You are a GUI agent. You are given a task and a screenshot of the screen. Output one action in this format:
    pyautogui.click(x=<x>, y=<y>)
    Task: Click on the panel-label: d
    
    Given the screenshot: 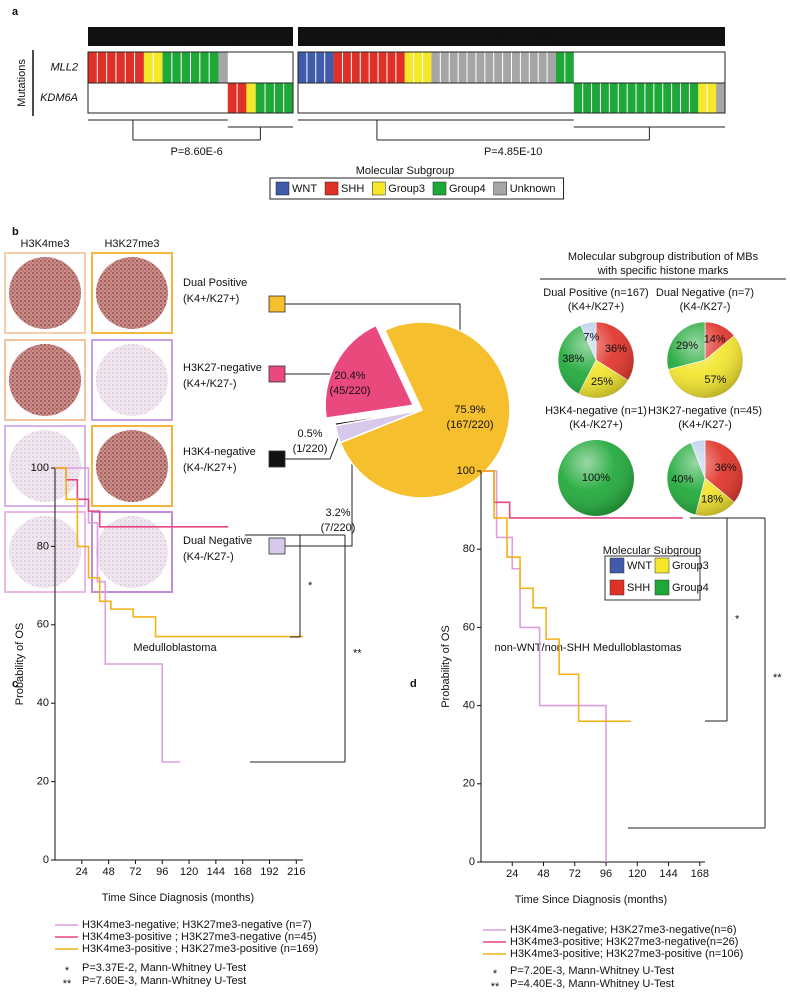 What is the action you would take?
    pyautogui.click(x=413, y=684)
    